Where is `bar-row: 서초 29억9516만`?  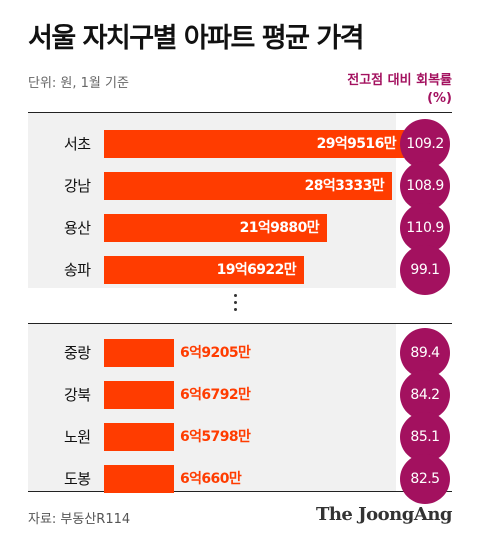 bar-row: 서초 29억9516만 is located at coordinates (216, 144).